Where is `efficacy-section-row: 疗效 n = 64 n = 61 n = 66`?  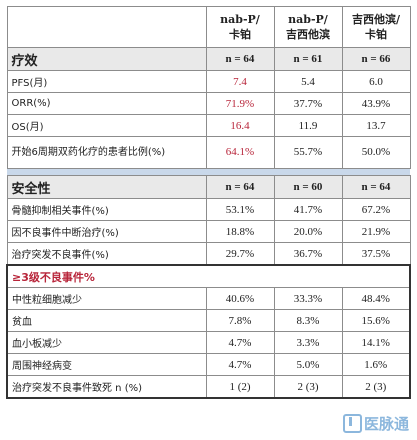 efficacy-section-row: 疗效 n = 64 n = 61 n = 66 is located at coordinates (208, 59).